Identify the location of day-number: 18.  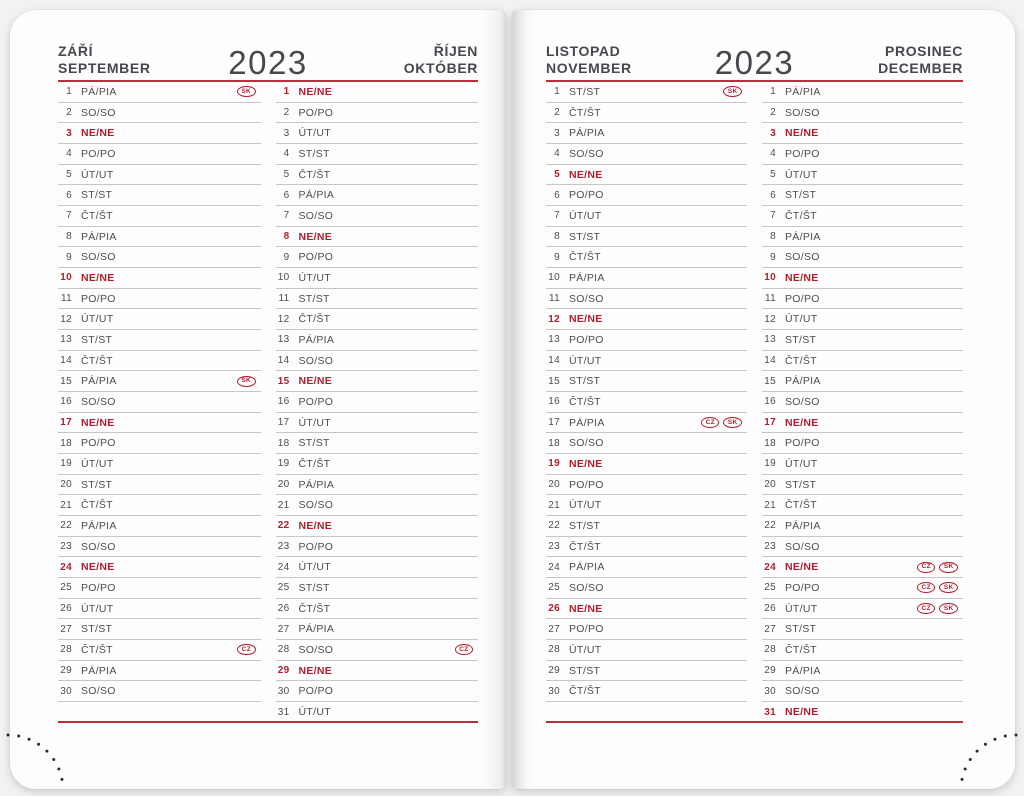
(770, 443).